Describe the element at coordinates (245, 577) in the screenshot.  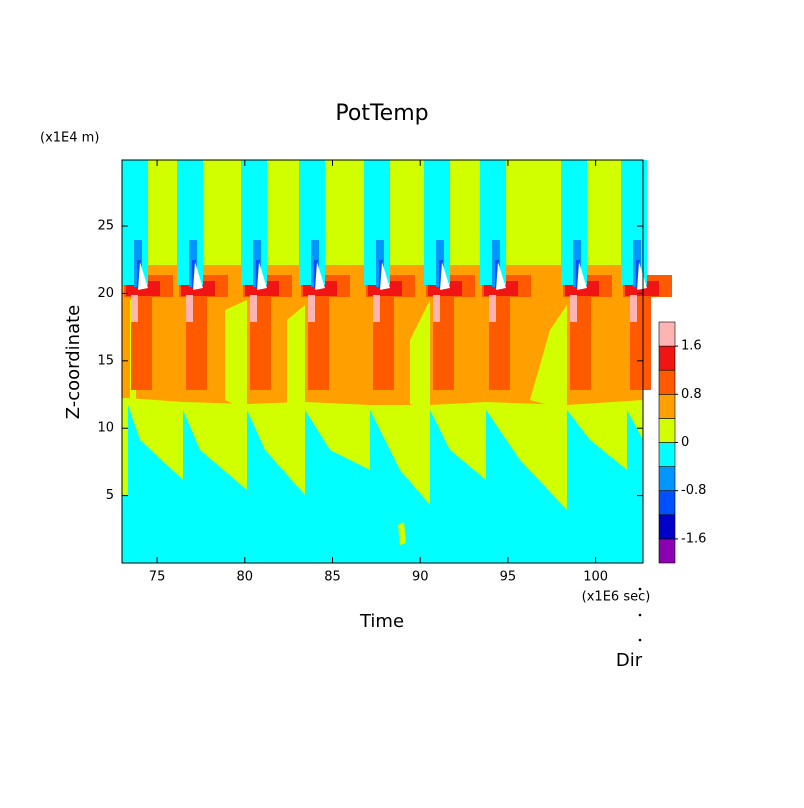
I see `x-tick-label: 80` at that location.